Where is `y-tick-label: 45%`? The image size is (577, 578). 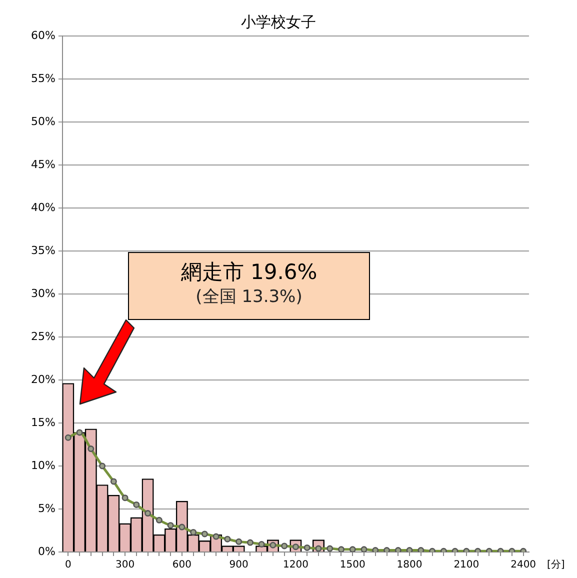
y-tick-label: 45% is located at coordinates (43, 164).